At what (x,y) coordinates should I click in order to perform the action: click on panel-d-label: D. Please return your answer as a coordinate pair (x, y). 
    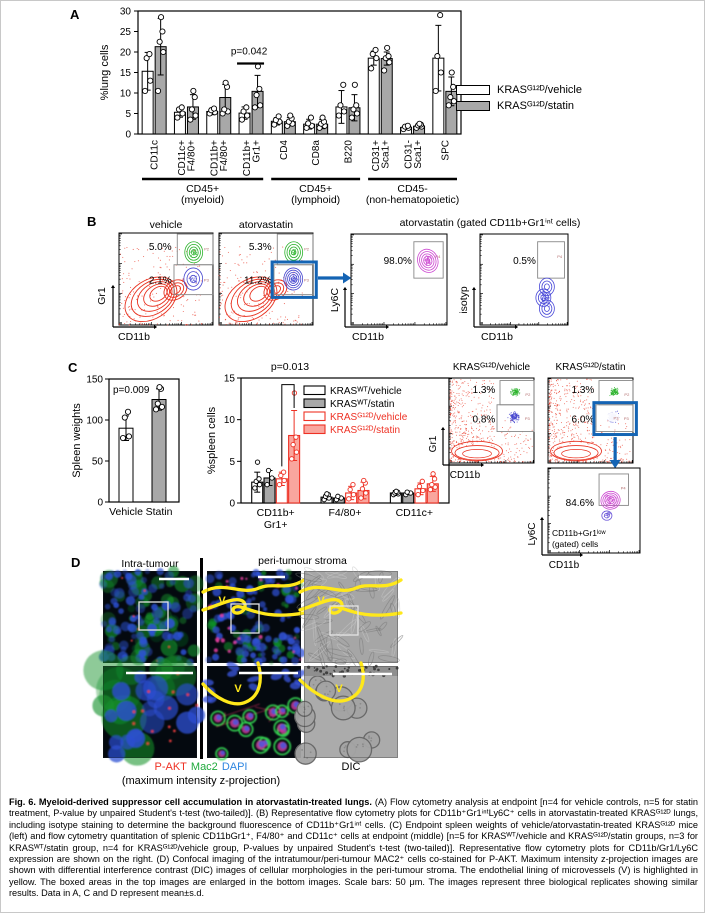
    Looking at the image, I should click on (76, 562).